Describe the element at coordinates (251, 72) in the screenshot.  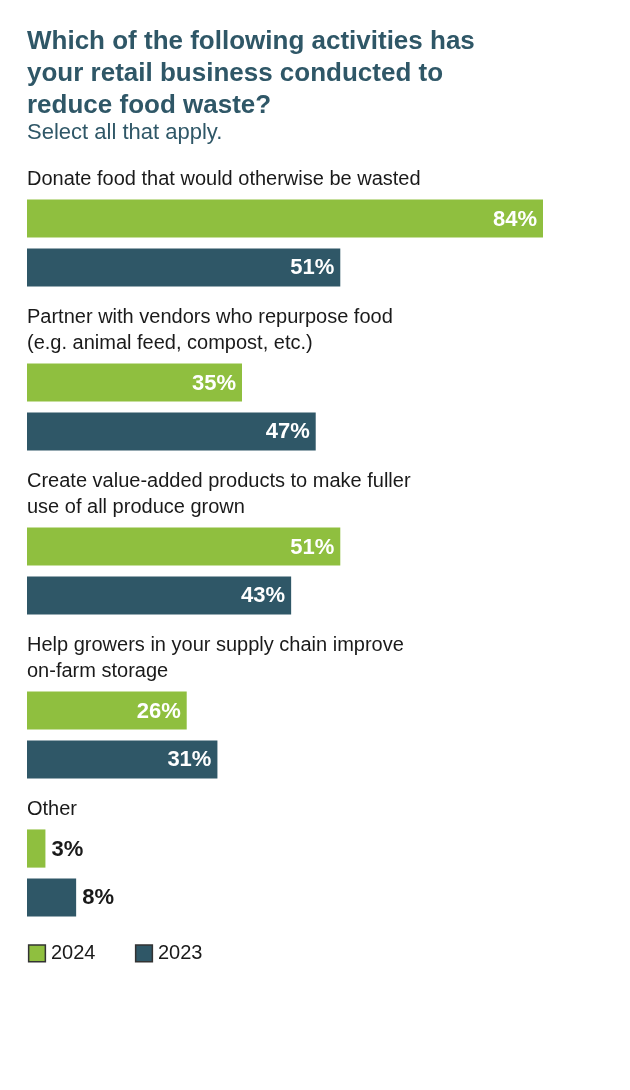
I see `chart-title: Which of the following activities has your retail business conducted to reduce food waste?` at that location.